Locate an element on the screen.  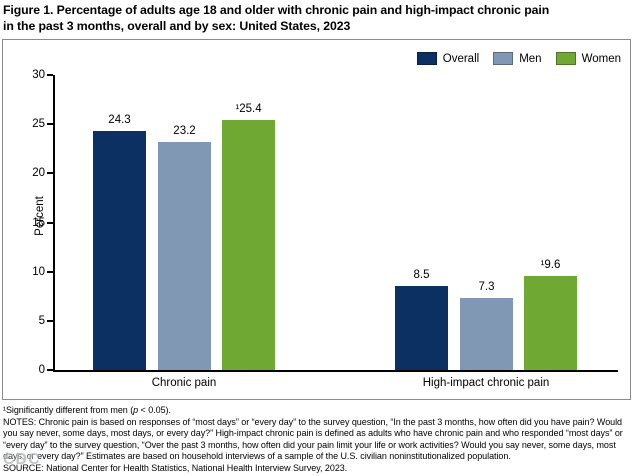
legend-item-men: Men is located at coordinates (517, 58).